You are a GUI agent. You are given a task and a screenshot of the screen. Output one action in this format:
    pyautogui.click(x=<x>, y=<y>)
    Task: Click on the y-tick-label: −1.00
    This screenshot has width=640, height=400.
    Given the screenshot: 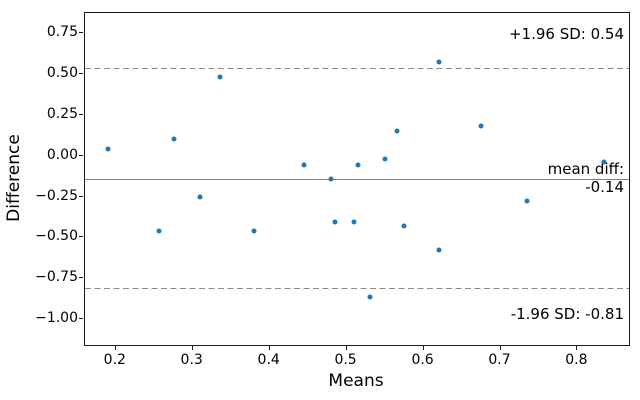 What is the action you would take?
    pyautogui.click(x=56, y=317)
    